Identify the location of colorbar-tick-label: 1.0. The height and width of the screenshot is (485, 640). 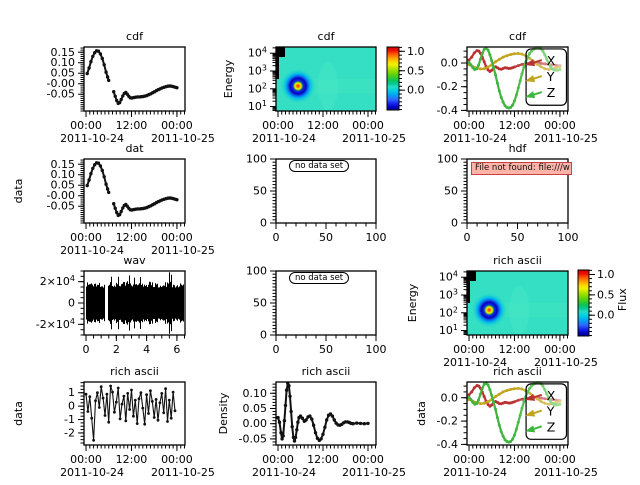
(416, 51).